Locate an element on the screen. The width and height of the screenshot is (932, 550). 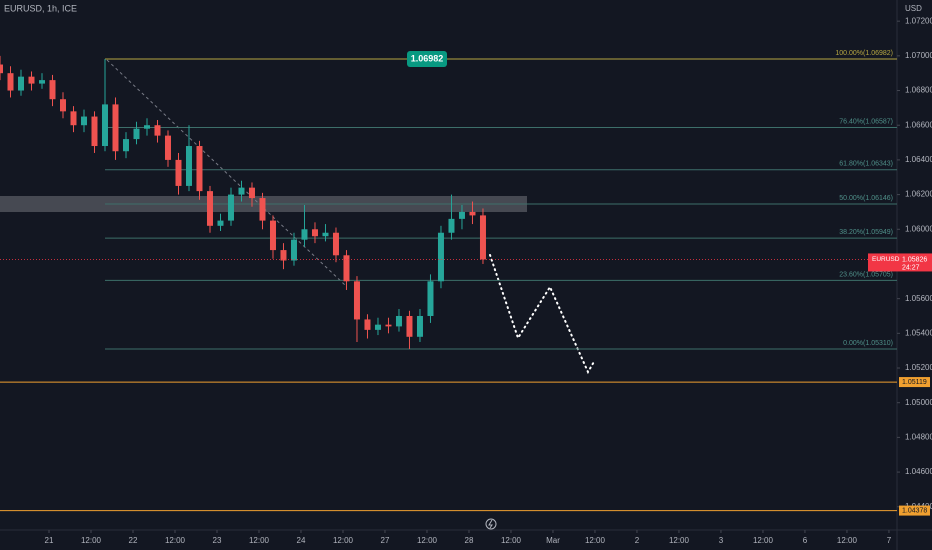
y-tick-label: 1.06400 is located at coordinates (918, 159).